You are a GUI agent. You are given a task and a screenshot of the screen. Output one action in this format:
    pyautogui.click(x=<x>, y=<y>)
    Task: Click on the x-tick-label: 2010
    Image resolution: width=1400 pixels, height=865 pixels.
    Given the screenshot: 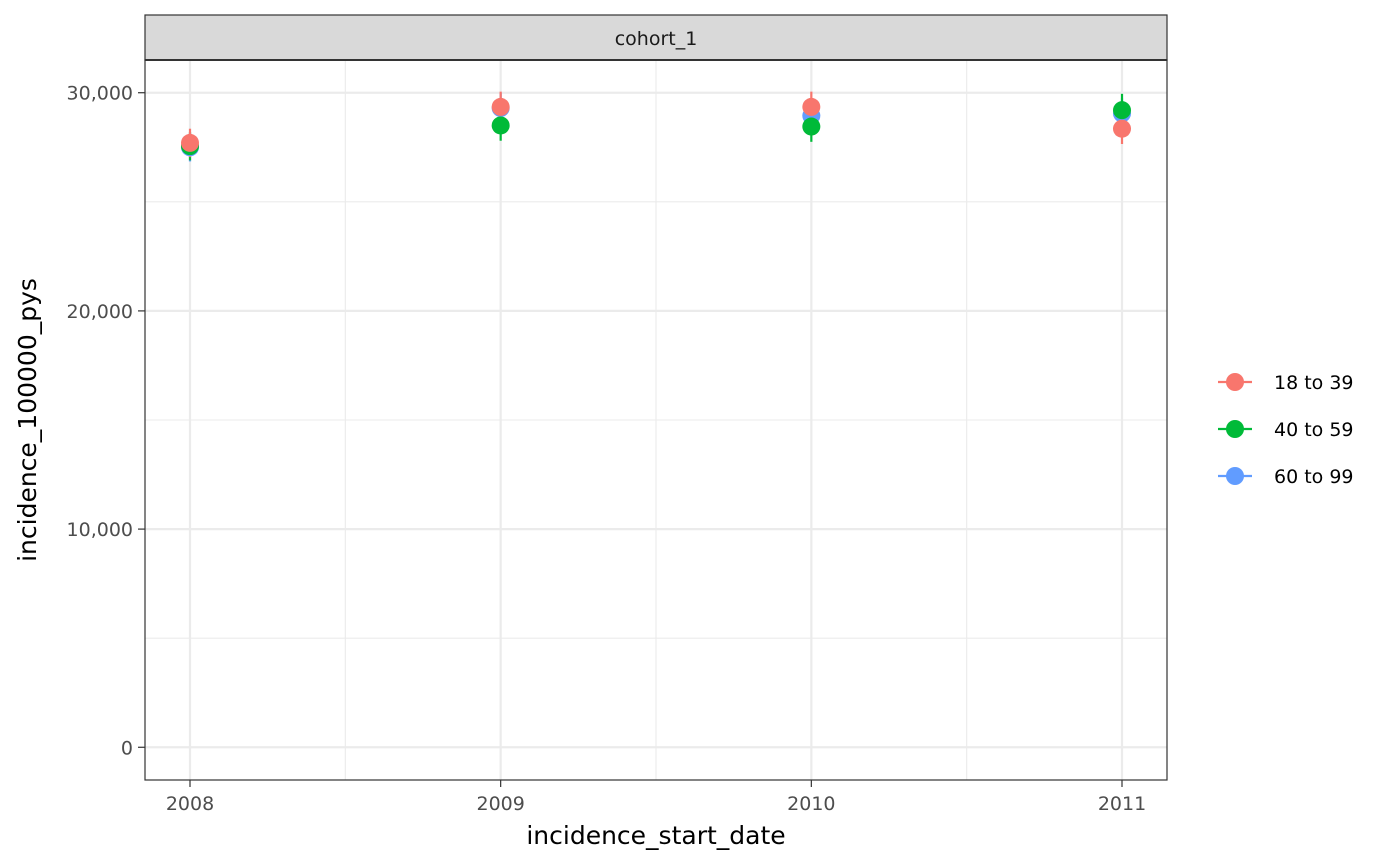 What is the action you would take?
    pyautogui.click(x=811, y=804)
    